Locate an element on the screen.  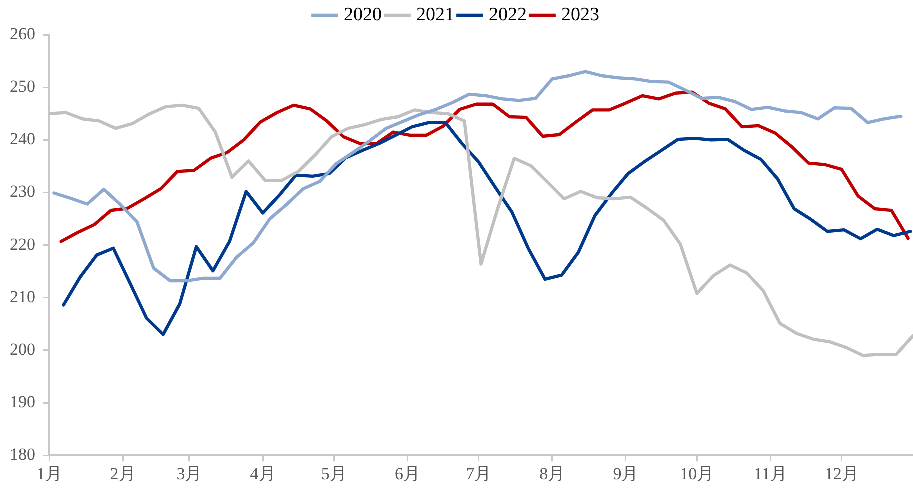
x-tick-label: 1月 is located at coordinates (49, 474).